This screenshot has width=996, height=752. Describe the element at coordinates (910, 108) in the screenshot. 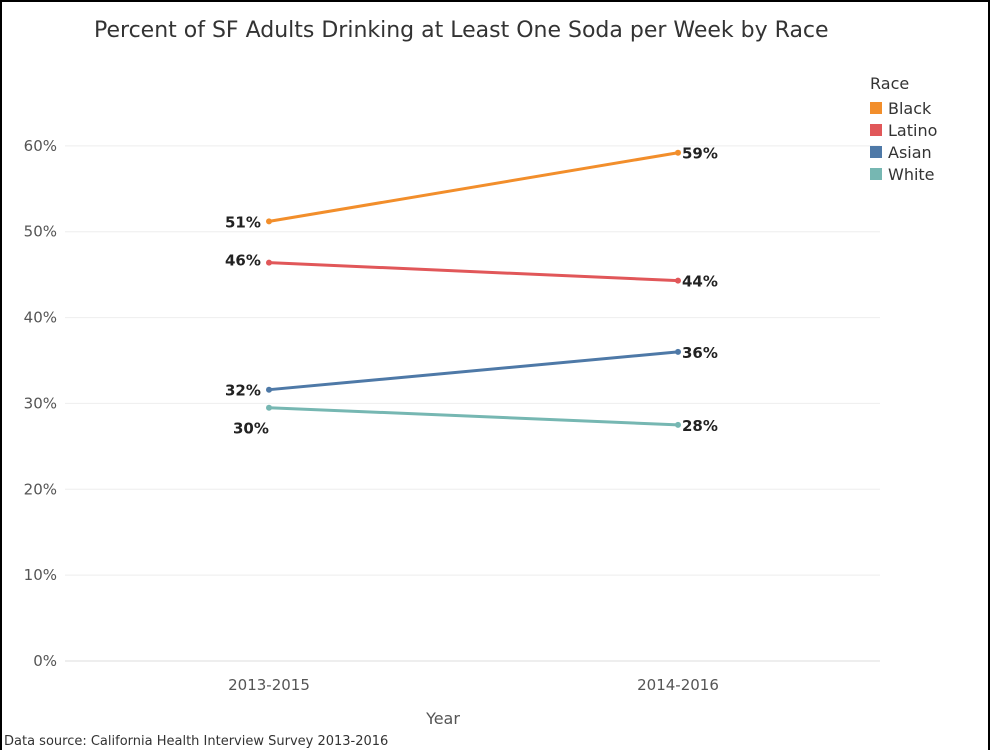

I see `legend-label: Black` at that location.